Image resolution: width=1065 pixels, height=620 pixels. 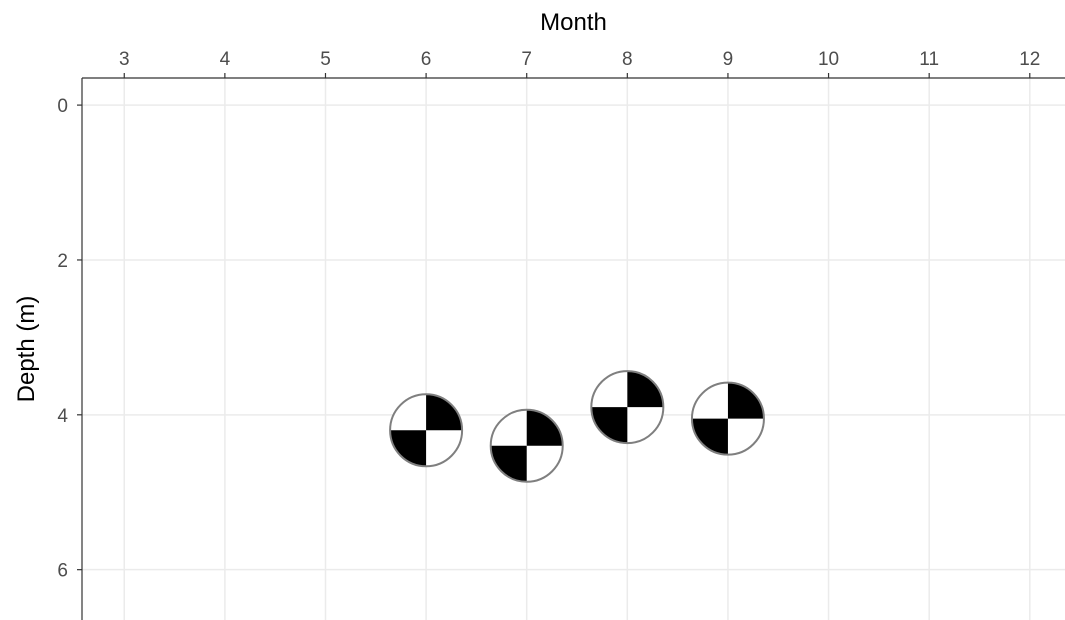 I want to click on x-tick-label: 7, so click(x=526, y=59).